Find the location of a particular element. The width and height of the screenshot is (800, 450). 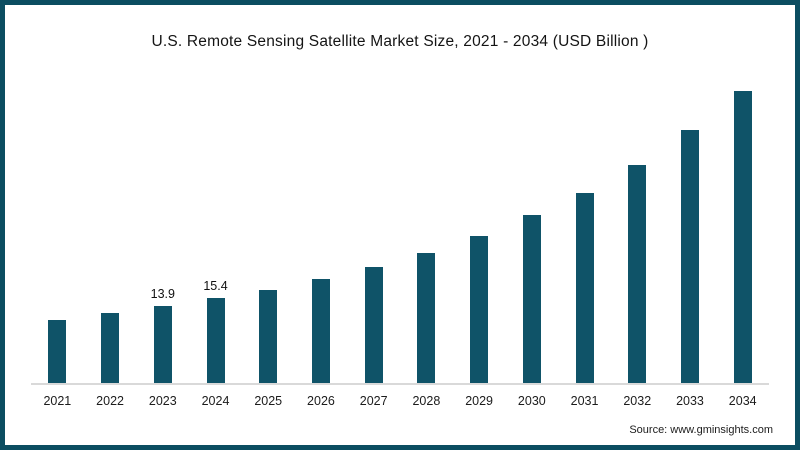

bar-column: 15.4 is located at coordinates (215, 224).